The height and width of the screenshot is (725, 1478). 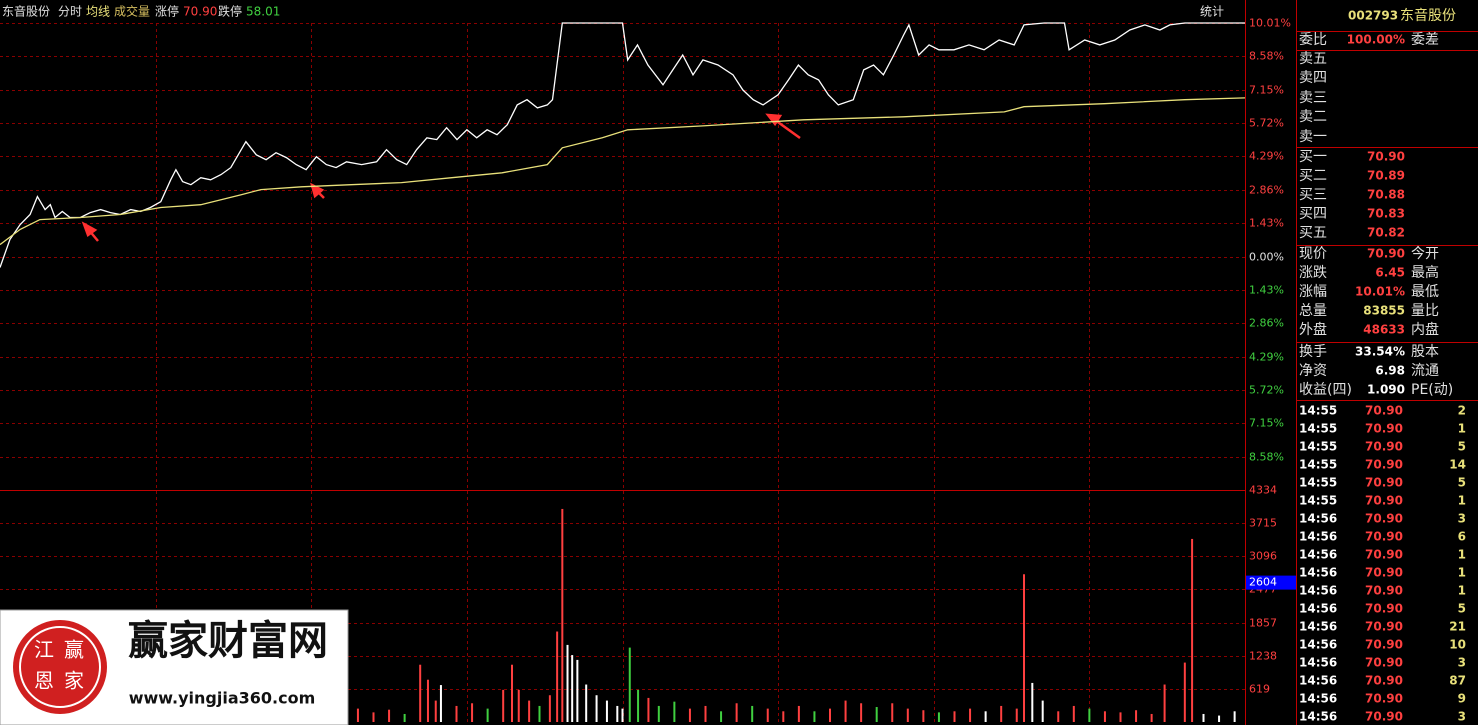 What do you see at coordinates (441, 177) in the screenshot?
I see `annotations` at bounding box center [441, 177].